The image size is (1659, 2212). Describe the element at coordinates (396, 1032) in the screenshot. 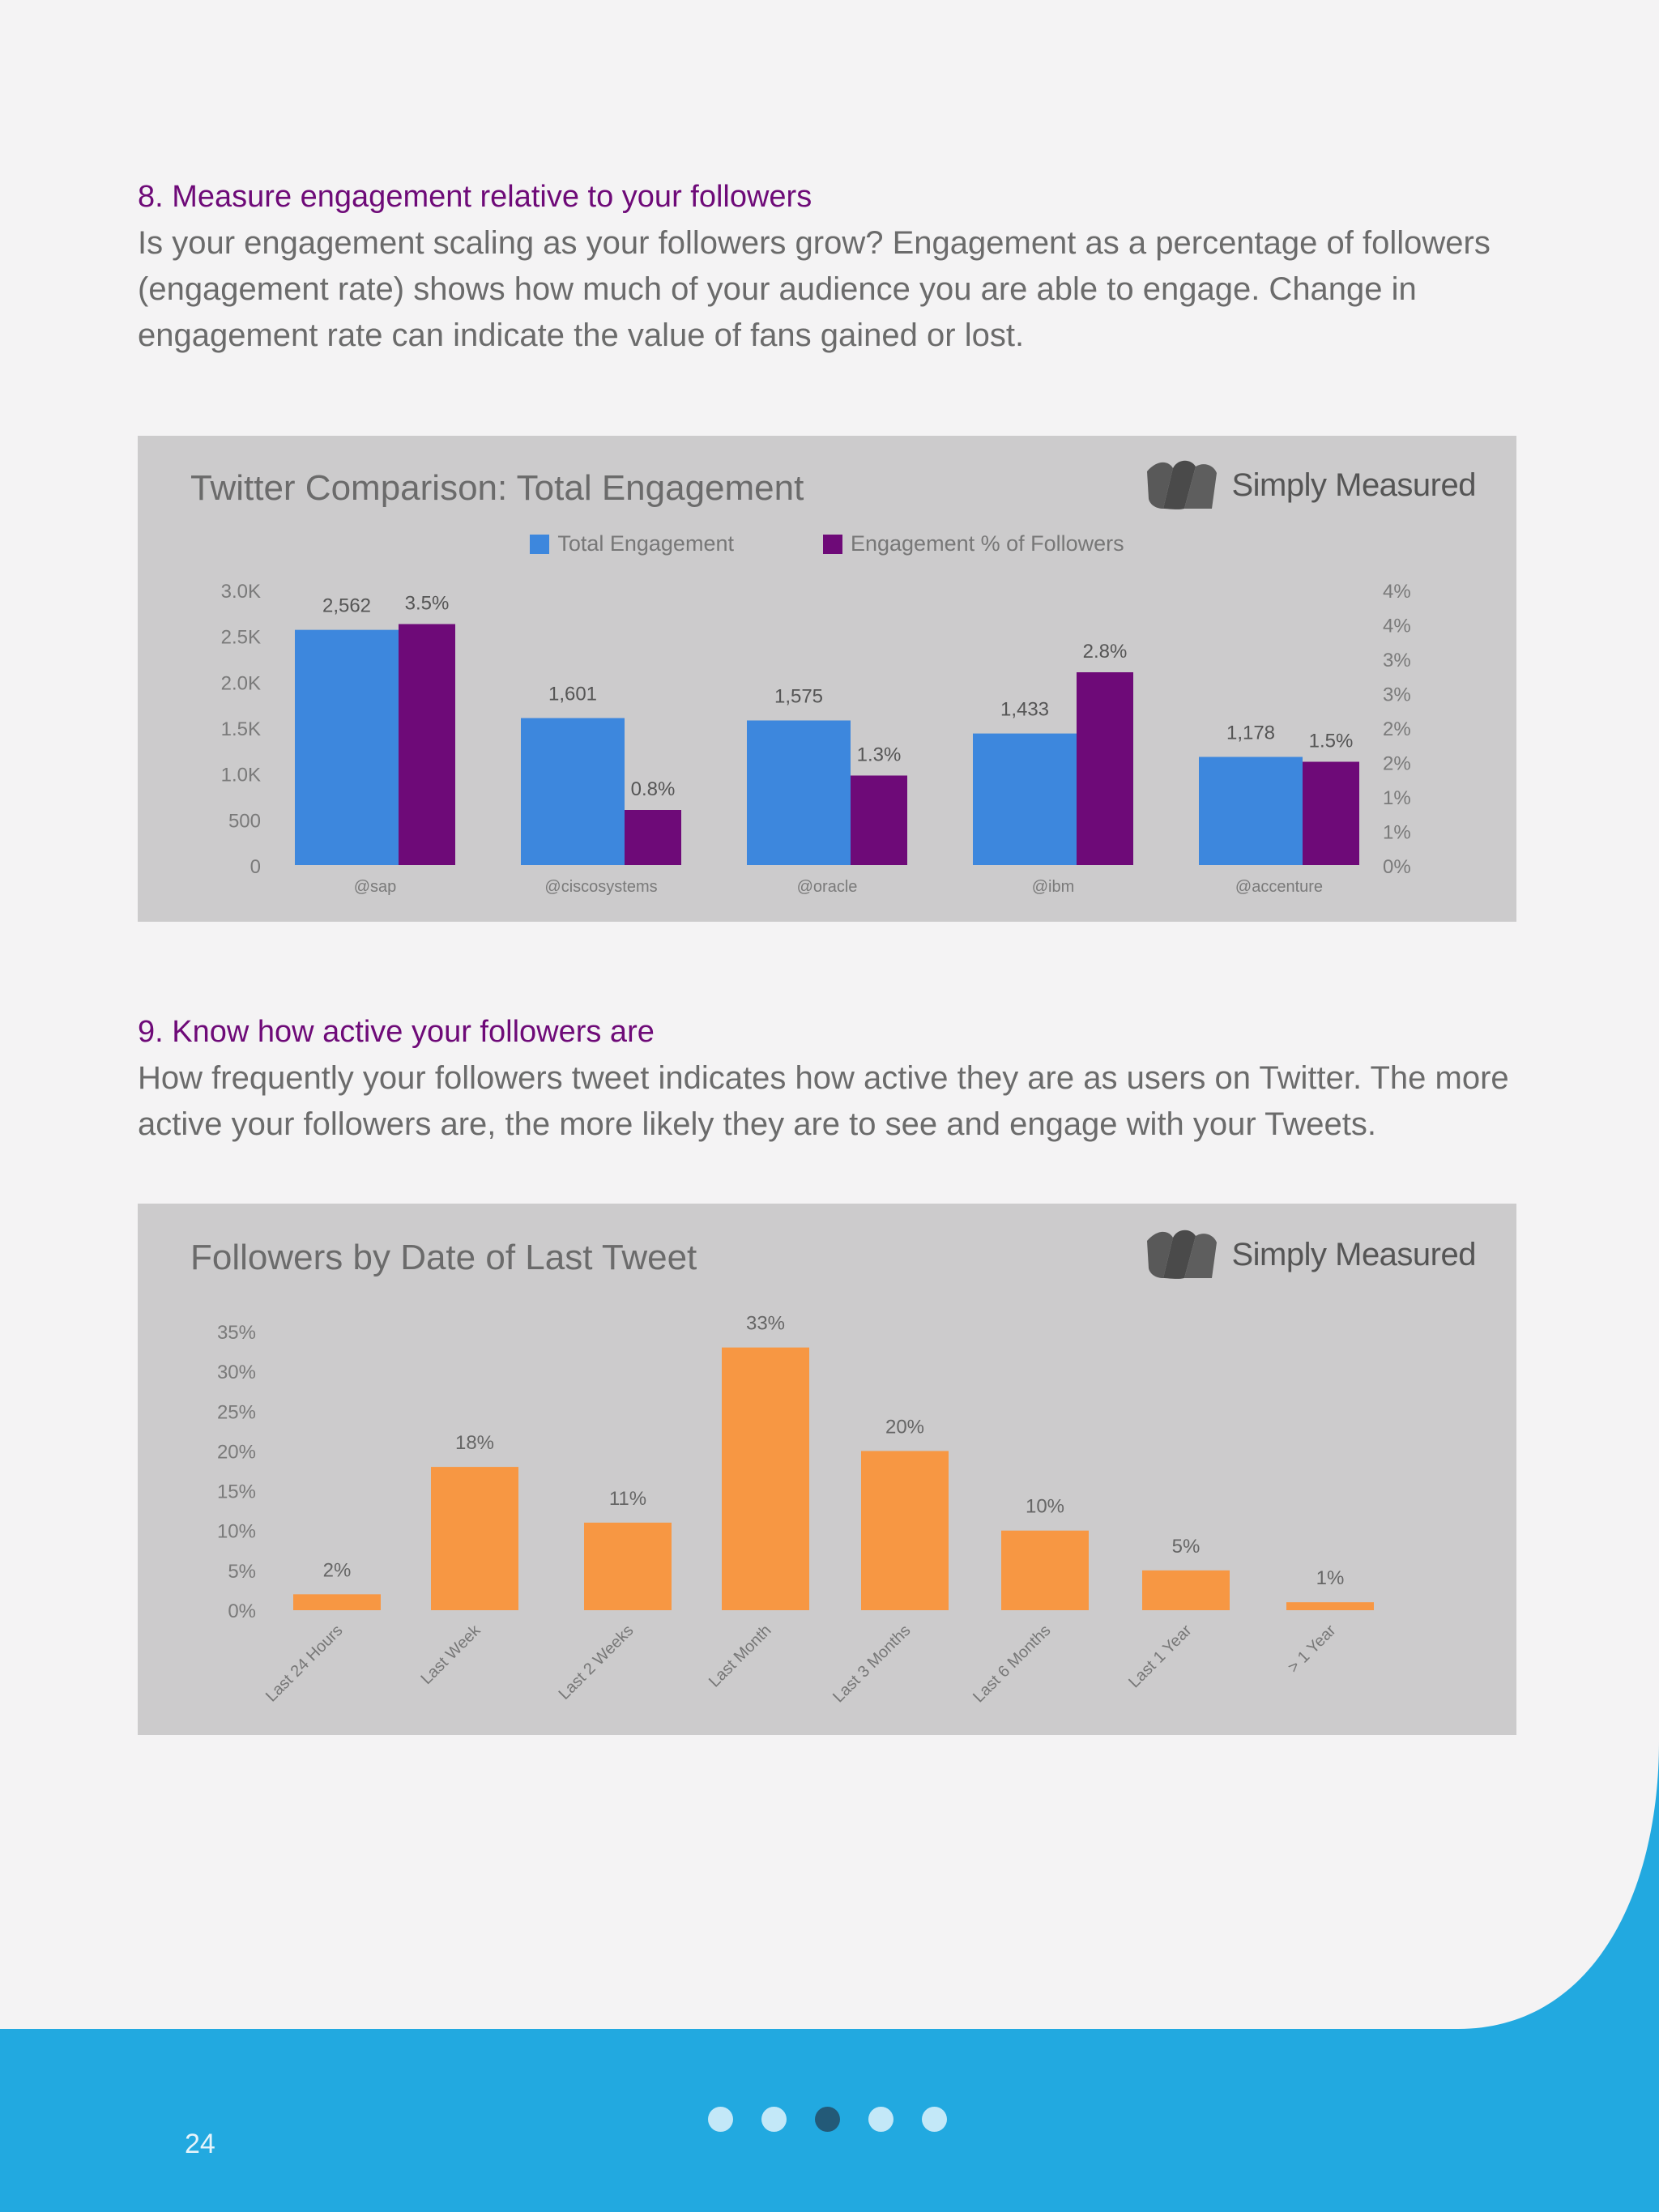

I see `section-9-title: 9. Know how active your followers are` at that location.